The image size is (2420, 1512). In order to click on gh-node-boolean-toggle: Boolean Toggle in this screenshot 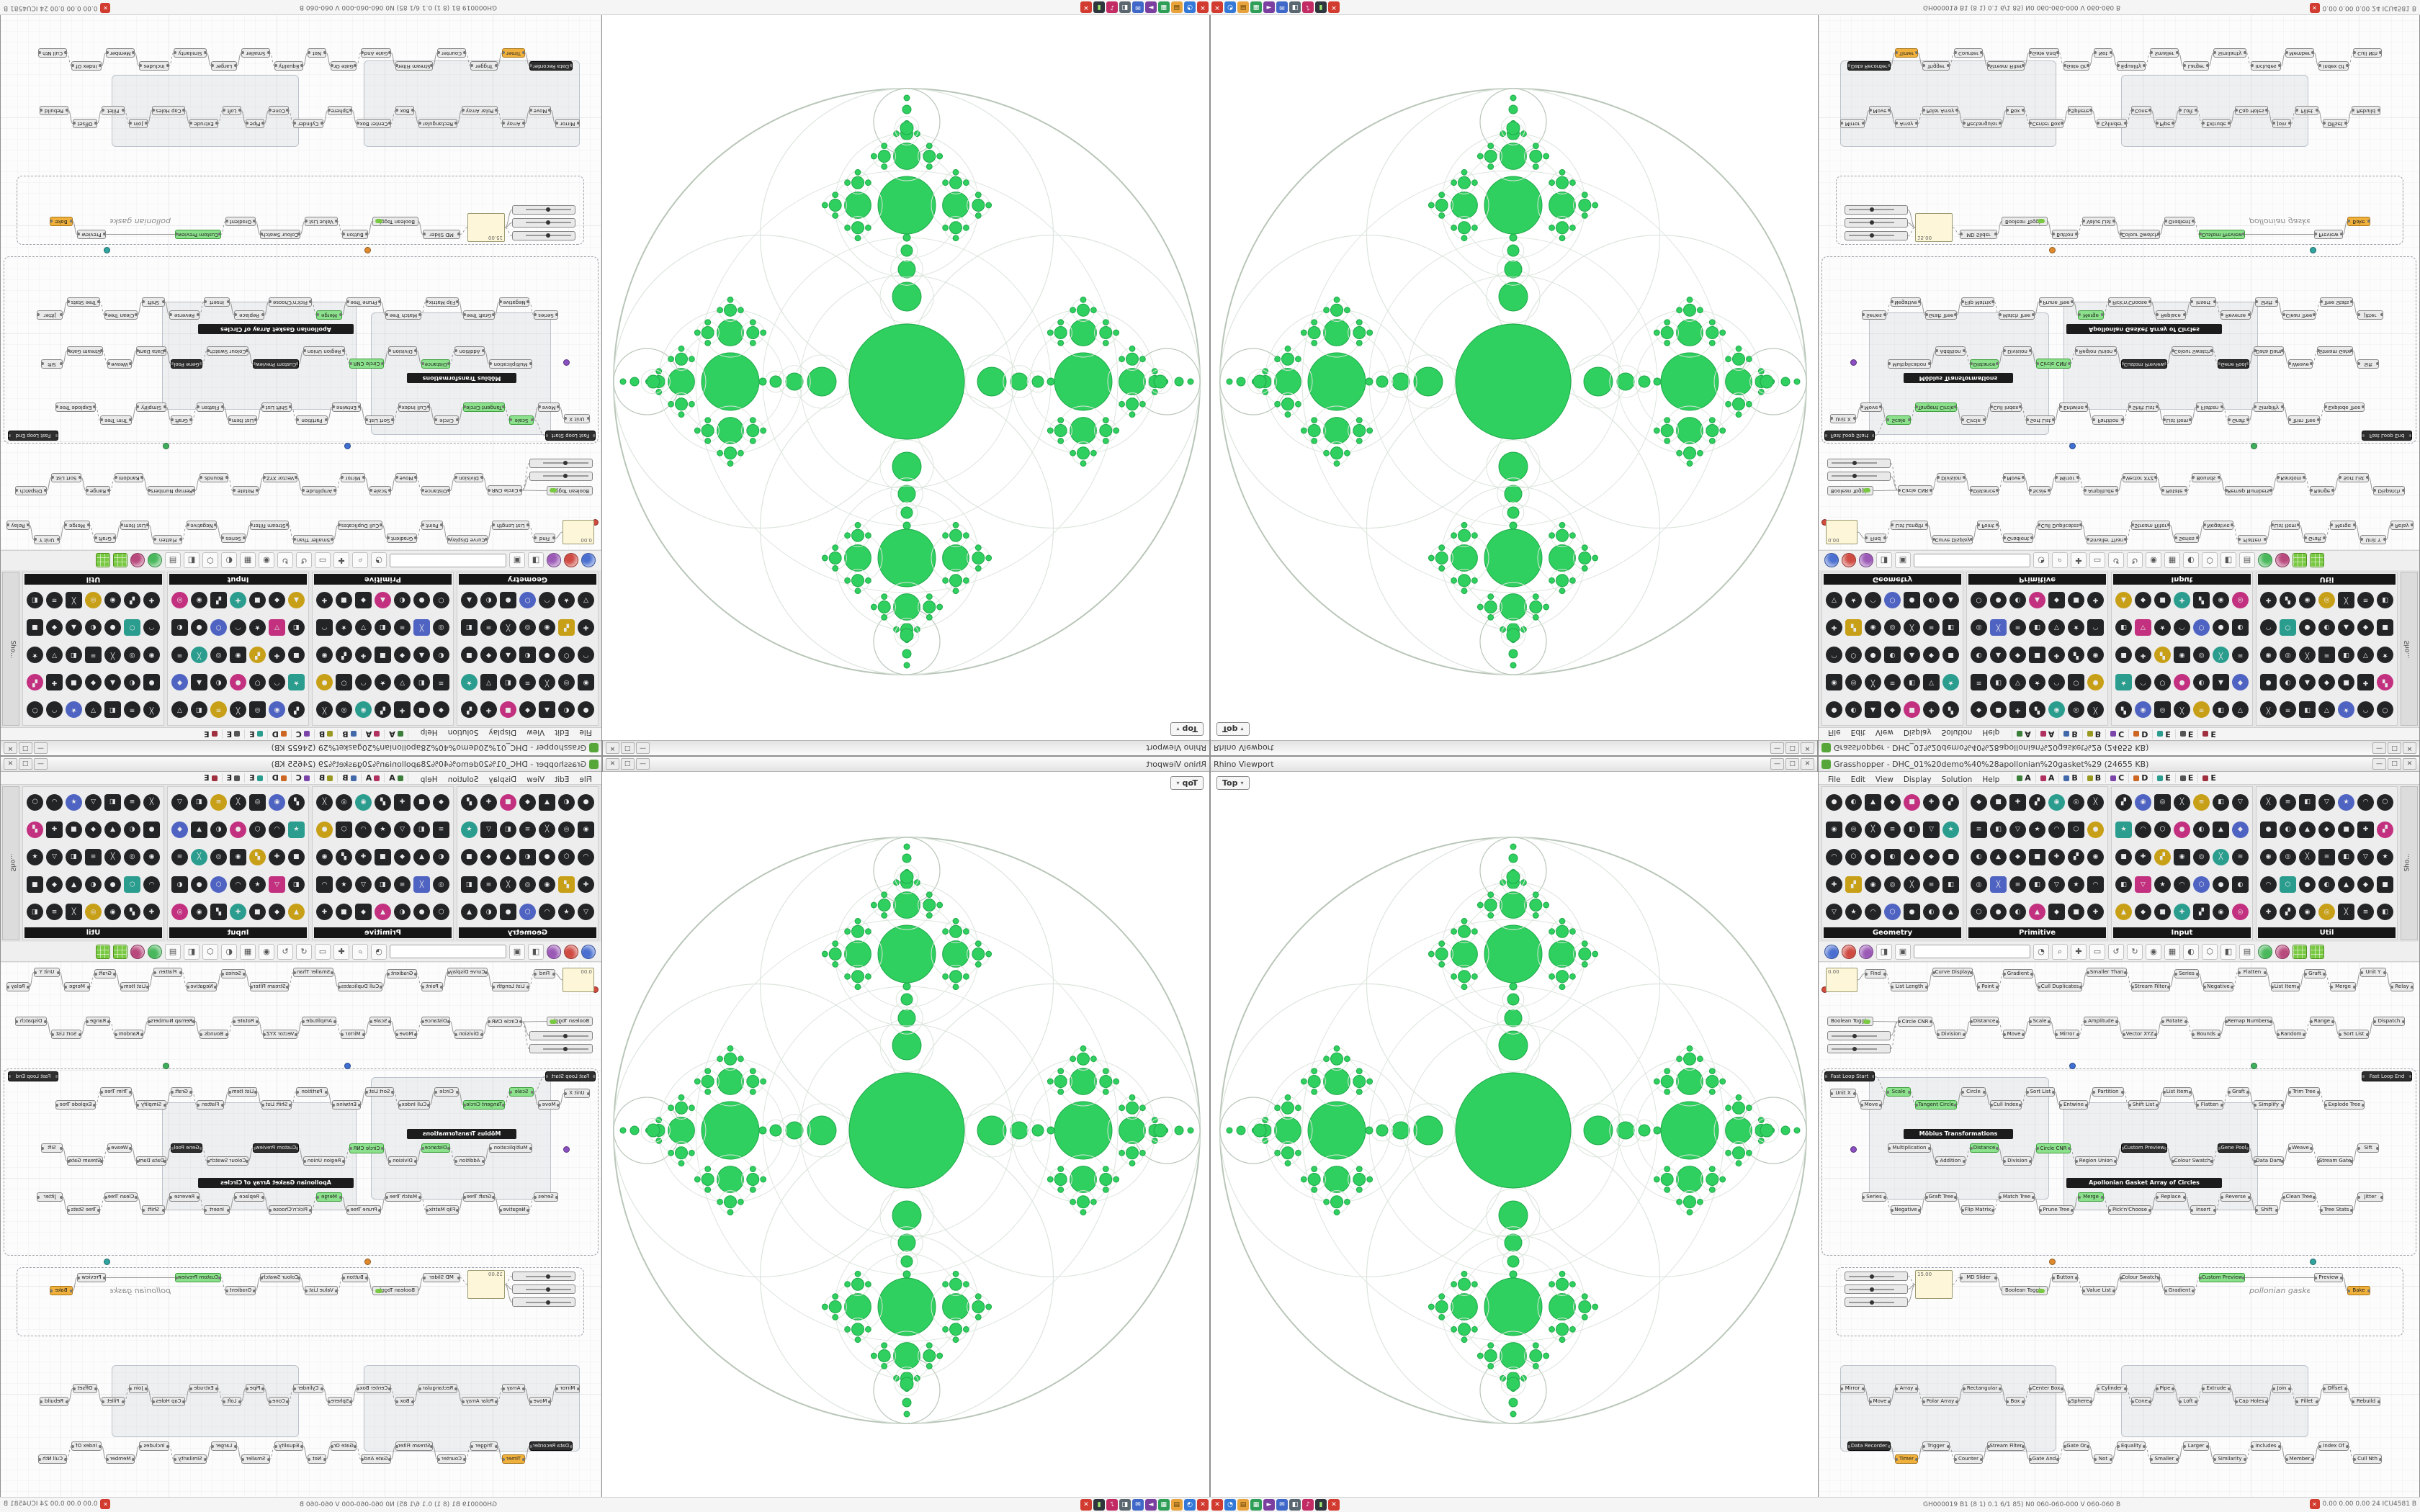, I will do `click(1850, 490)`.